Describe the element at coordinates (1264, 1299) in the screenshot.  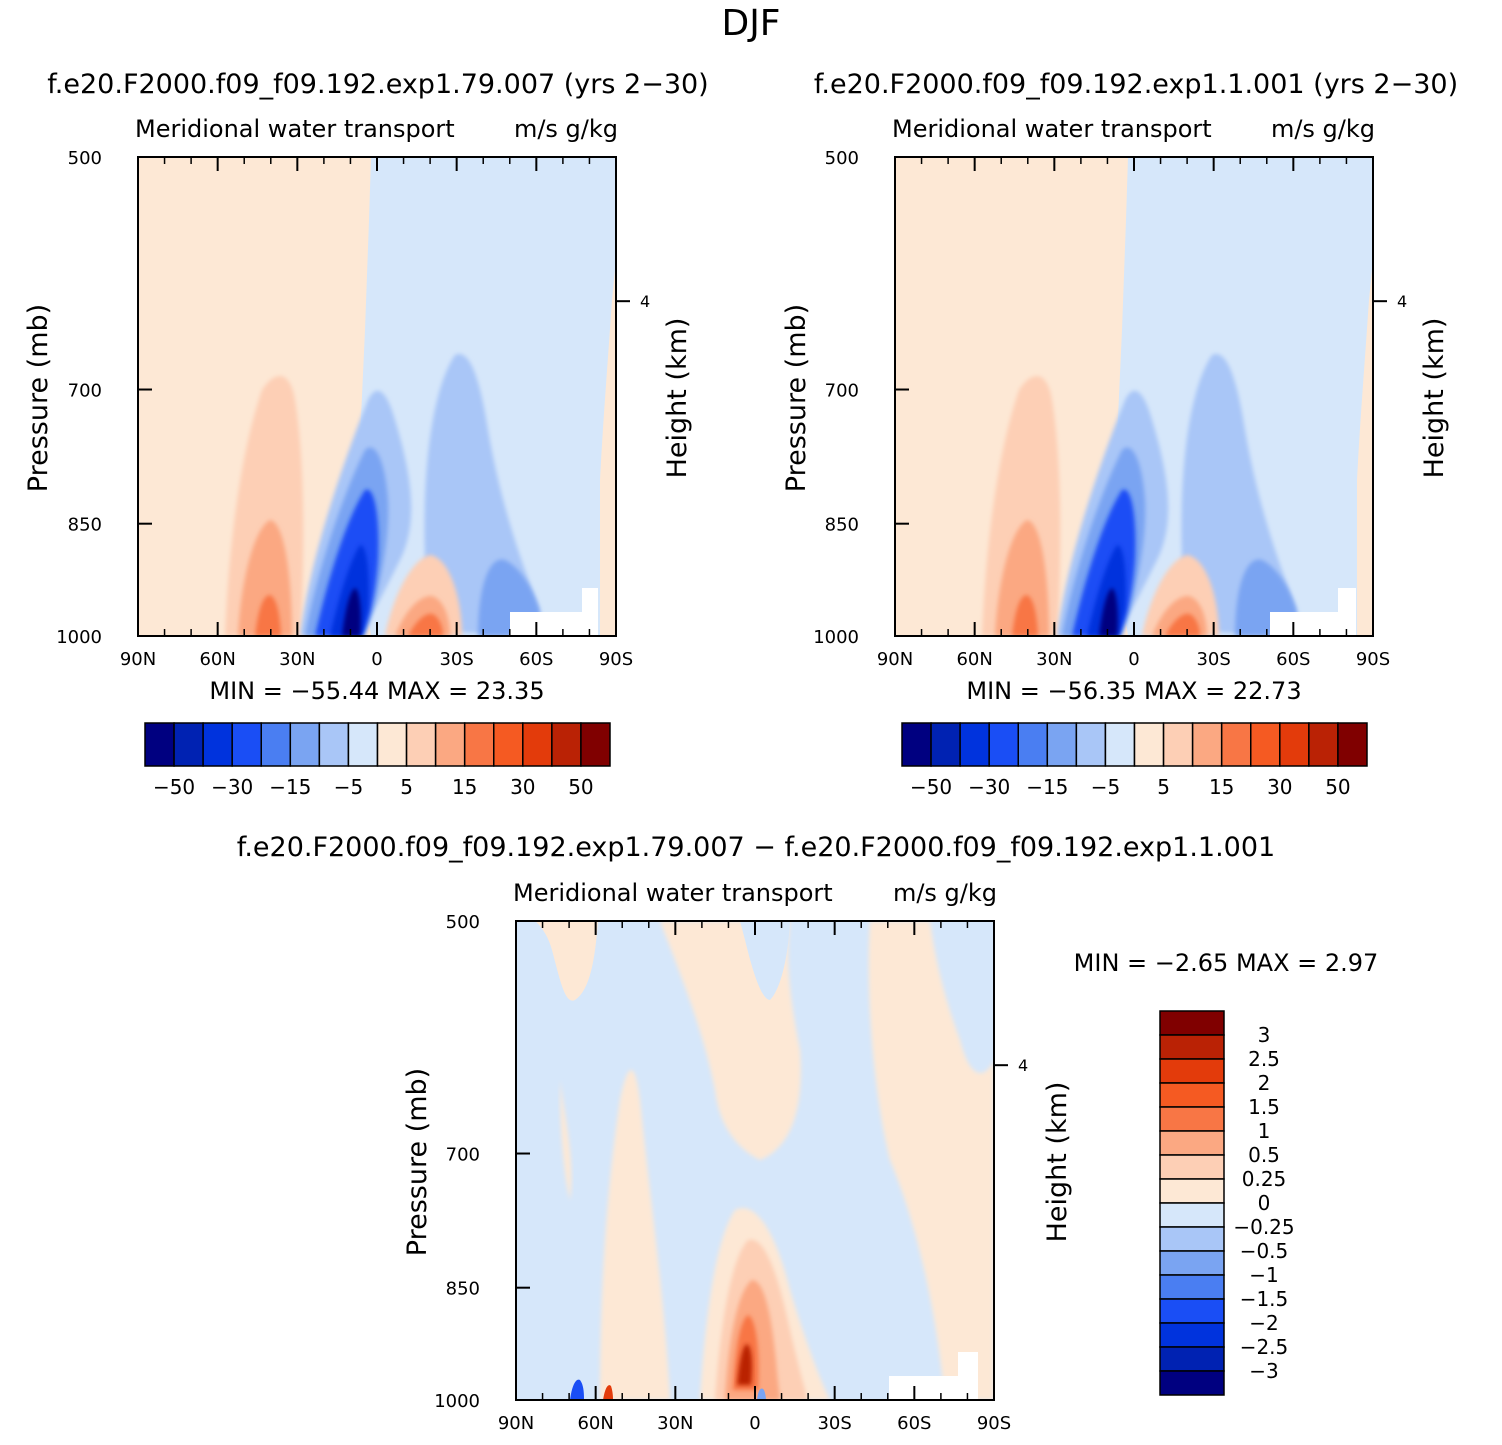
I see `colorbar-label: −1.5` at that location.